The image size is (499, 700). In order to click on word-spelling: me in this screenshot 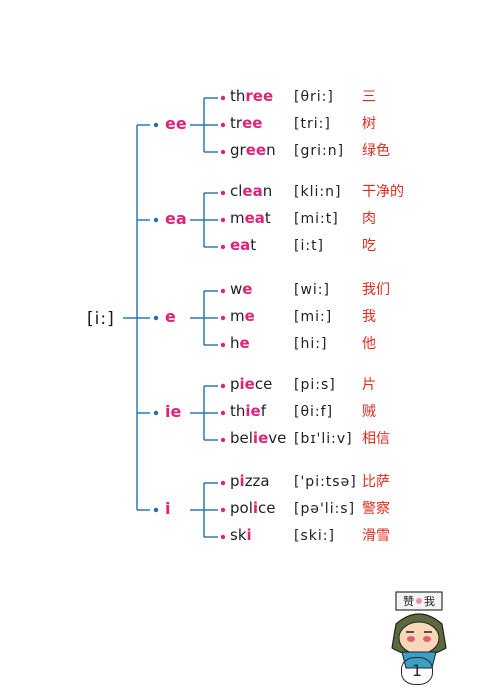, I will do `click(242, 316)`.